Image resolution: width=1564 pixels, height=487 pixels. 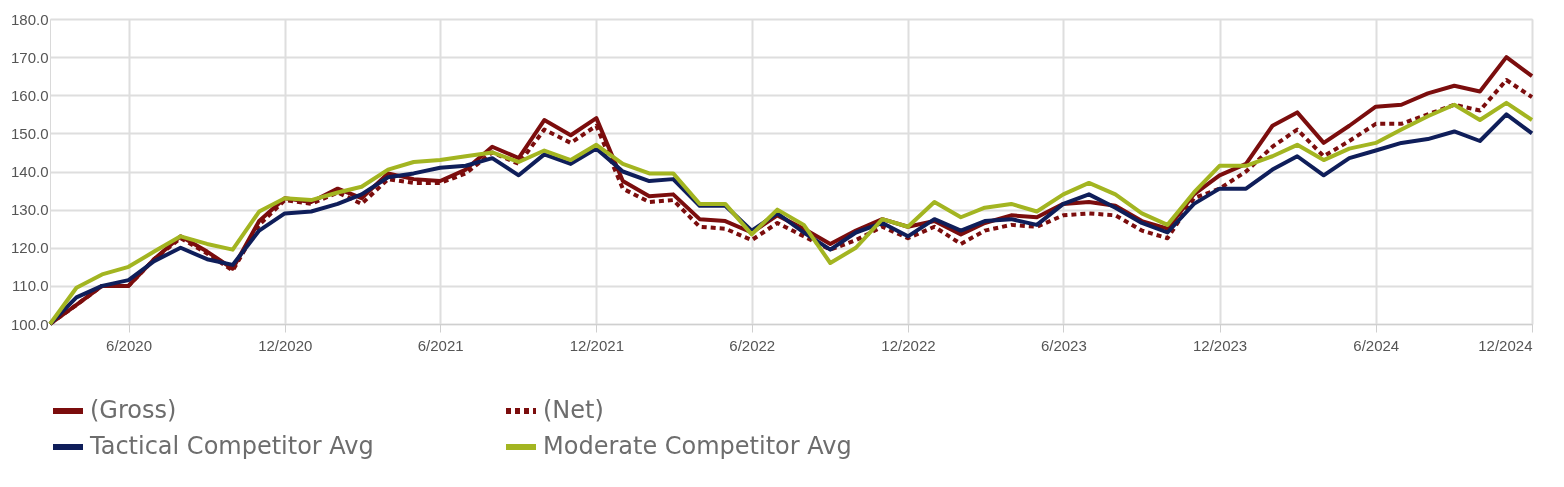 I want to click on x-tick-label: 6/2021, so click(x=440, y=345).